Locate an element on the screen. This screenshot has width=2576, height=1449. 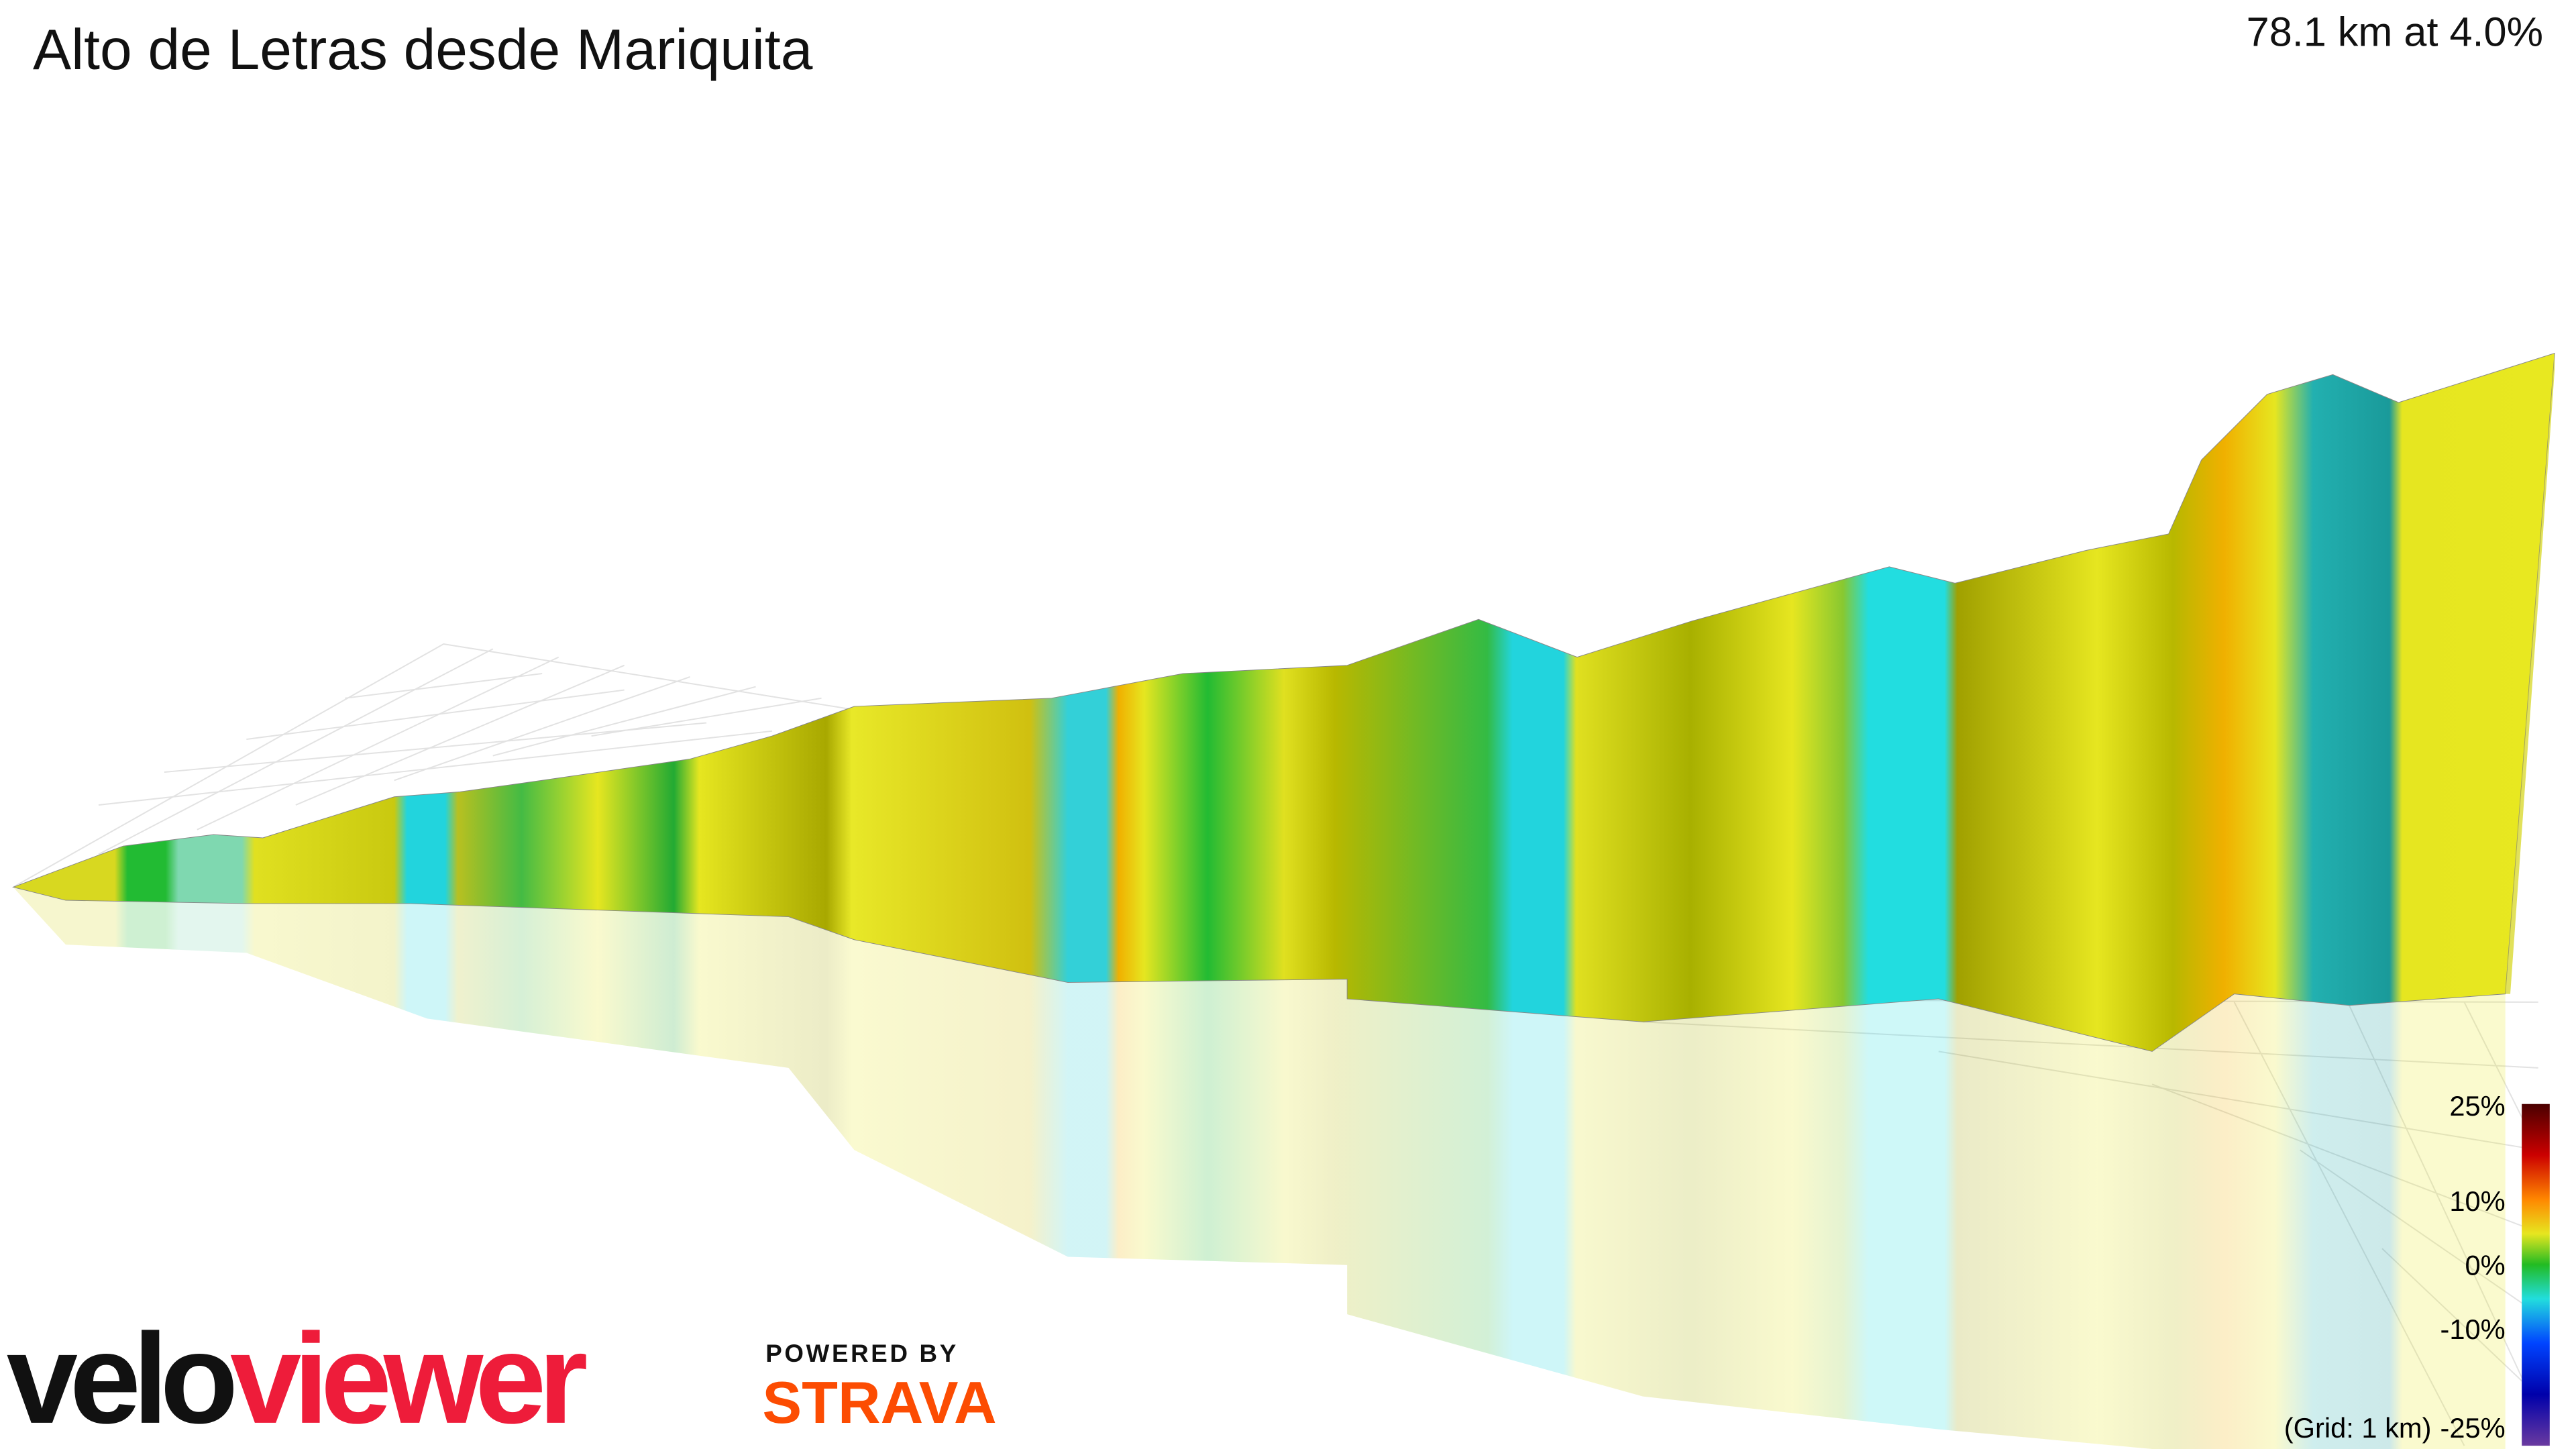
color-scale is located at coordinates (2536, 1275).